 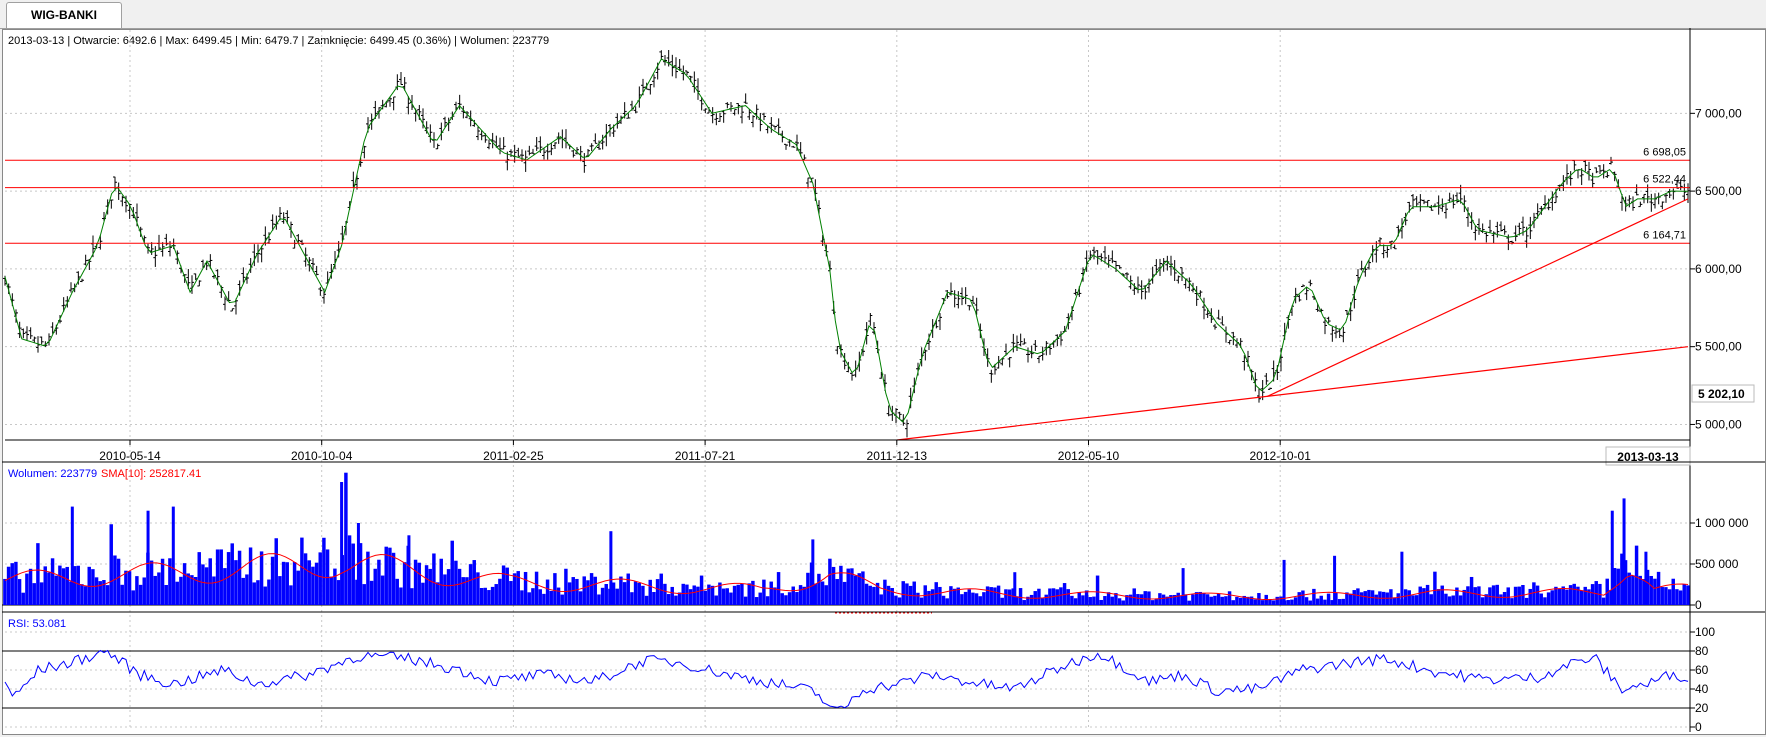 I want to click on level-label: 6 164,71, so click(x=1664, y=235).